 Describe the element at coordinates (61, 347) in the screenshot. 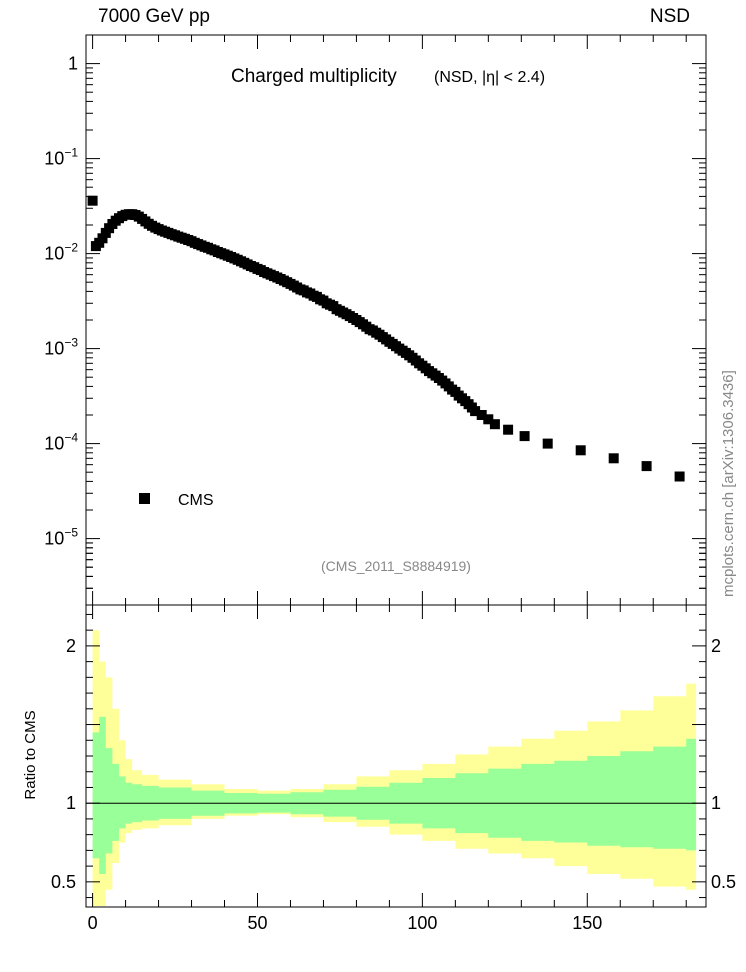

I see `y-tick-label: 10⁻³` at that location.